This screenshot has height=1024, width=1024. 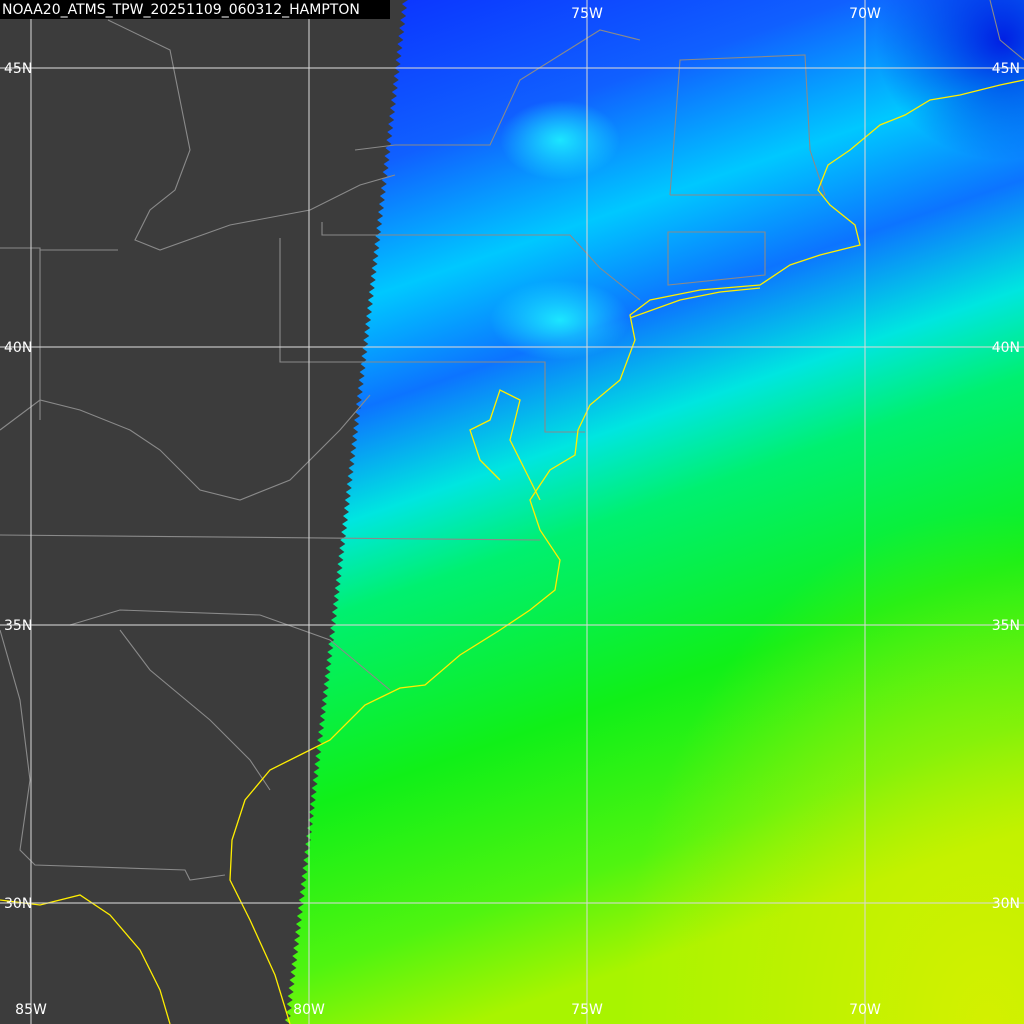 What do you see at coordinates (309, 1010) in the screenshot?
I see `lon-label: 80W` at bounding box center [309, 1010].